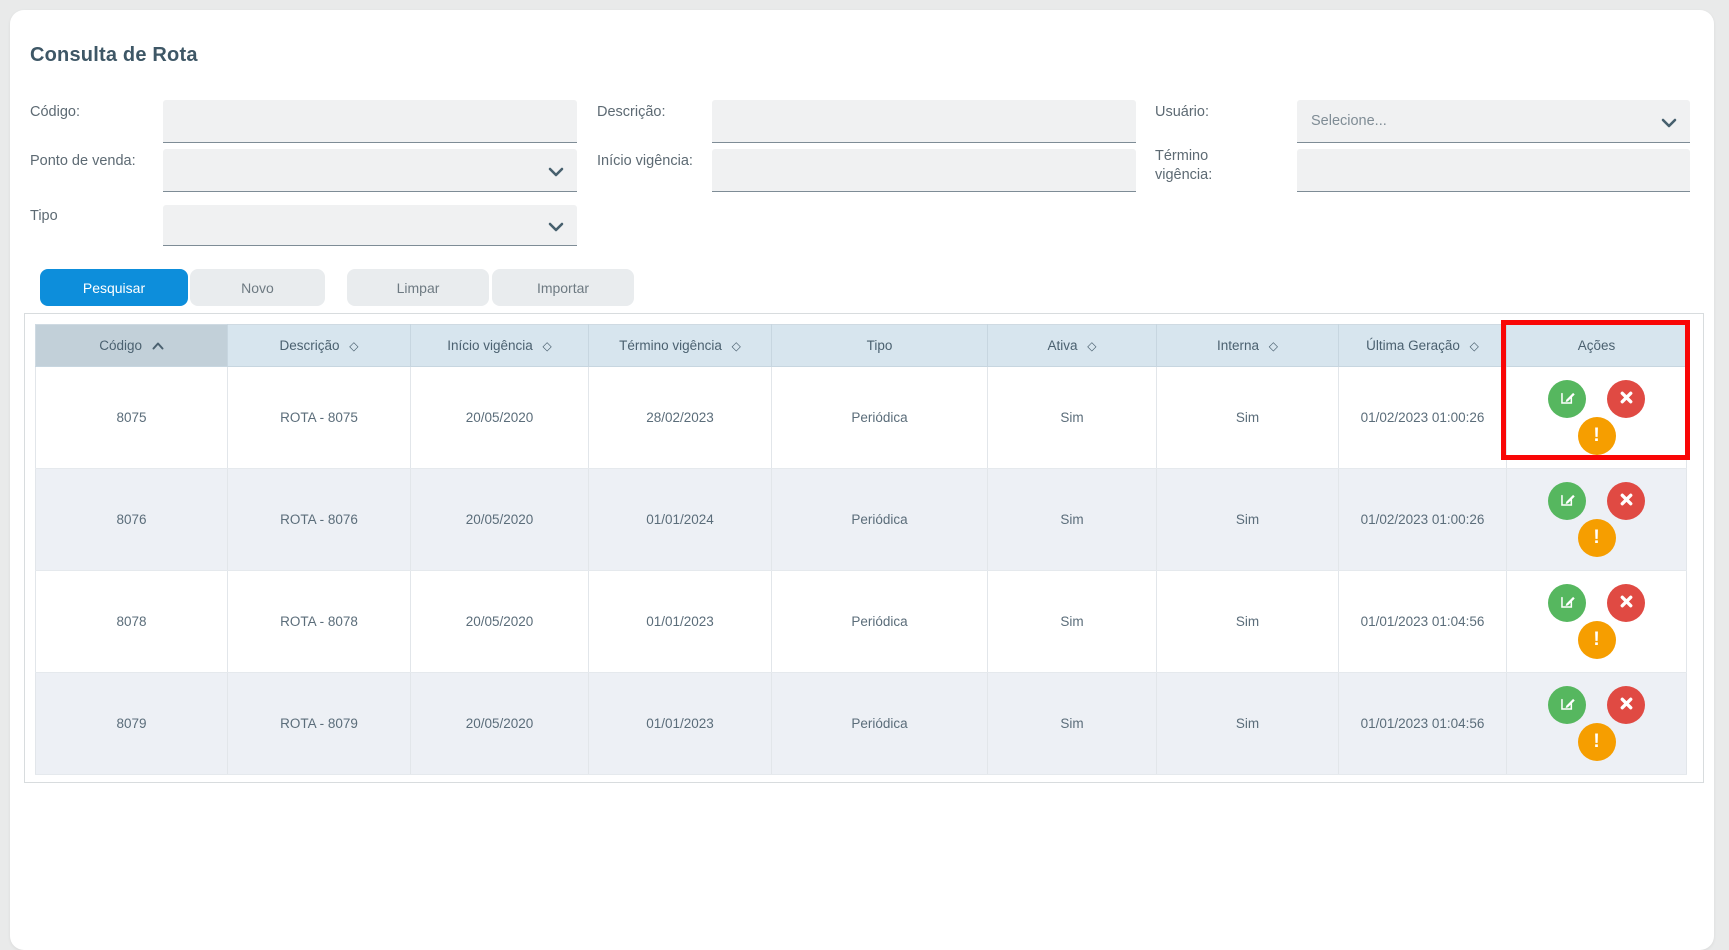  What do you see at coordinates (499, 345) in the screenshot?
I see `column-header-inicio-vigencia: Início vigência ◇` at bounding box center [499, 345].